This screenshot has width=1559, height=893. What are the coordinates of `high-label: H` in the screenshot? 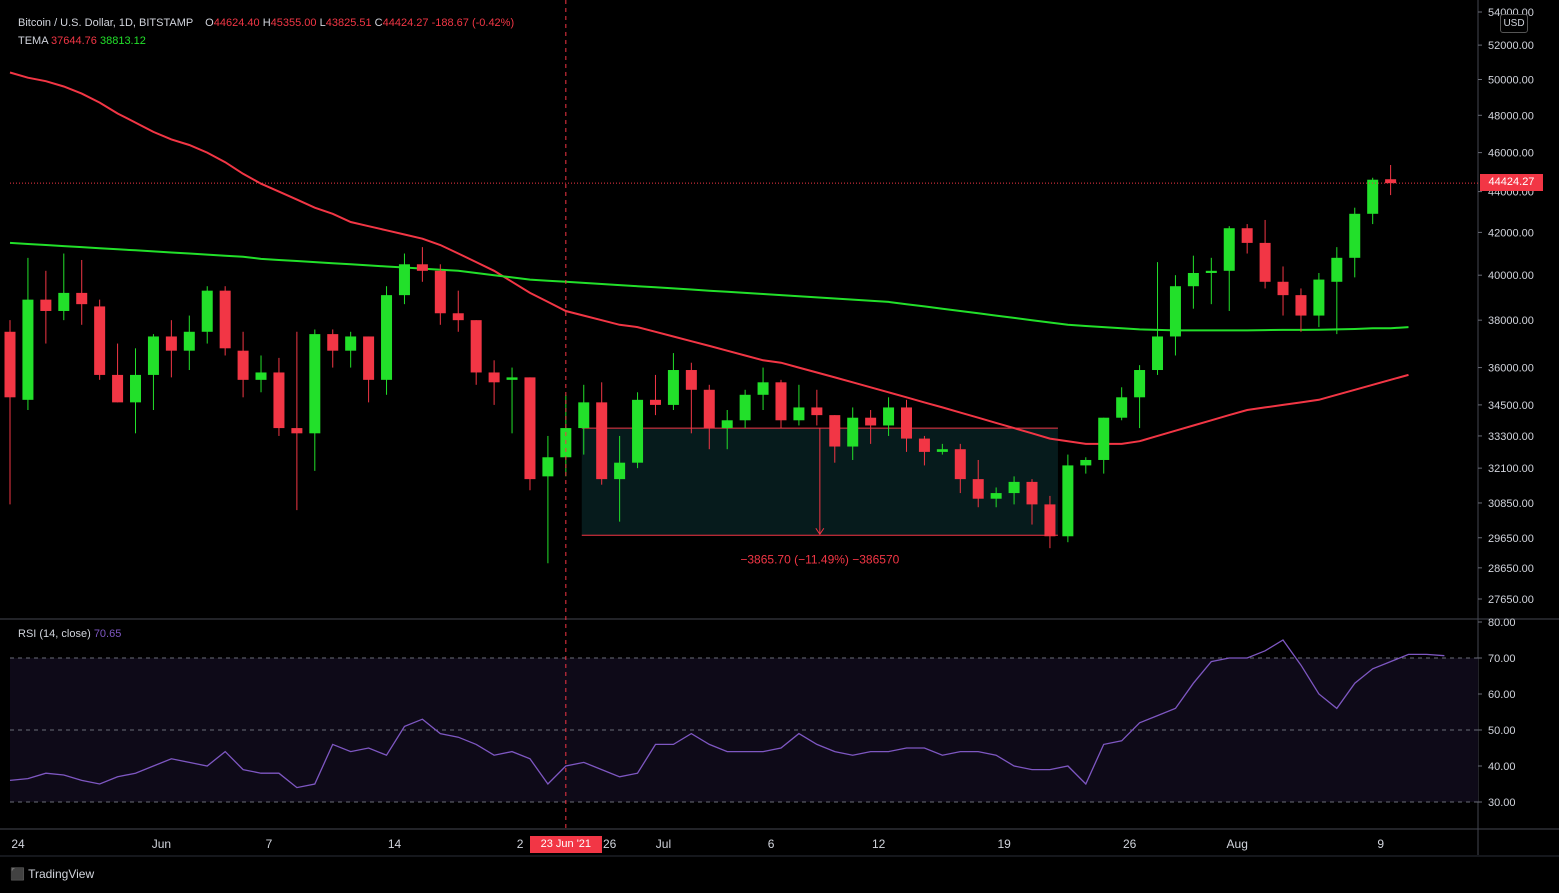 It's located at (266, 23).